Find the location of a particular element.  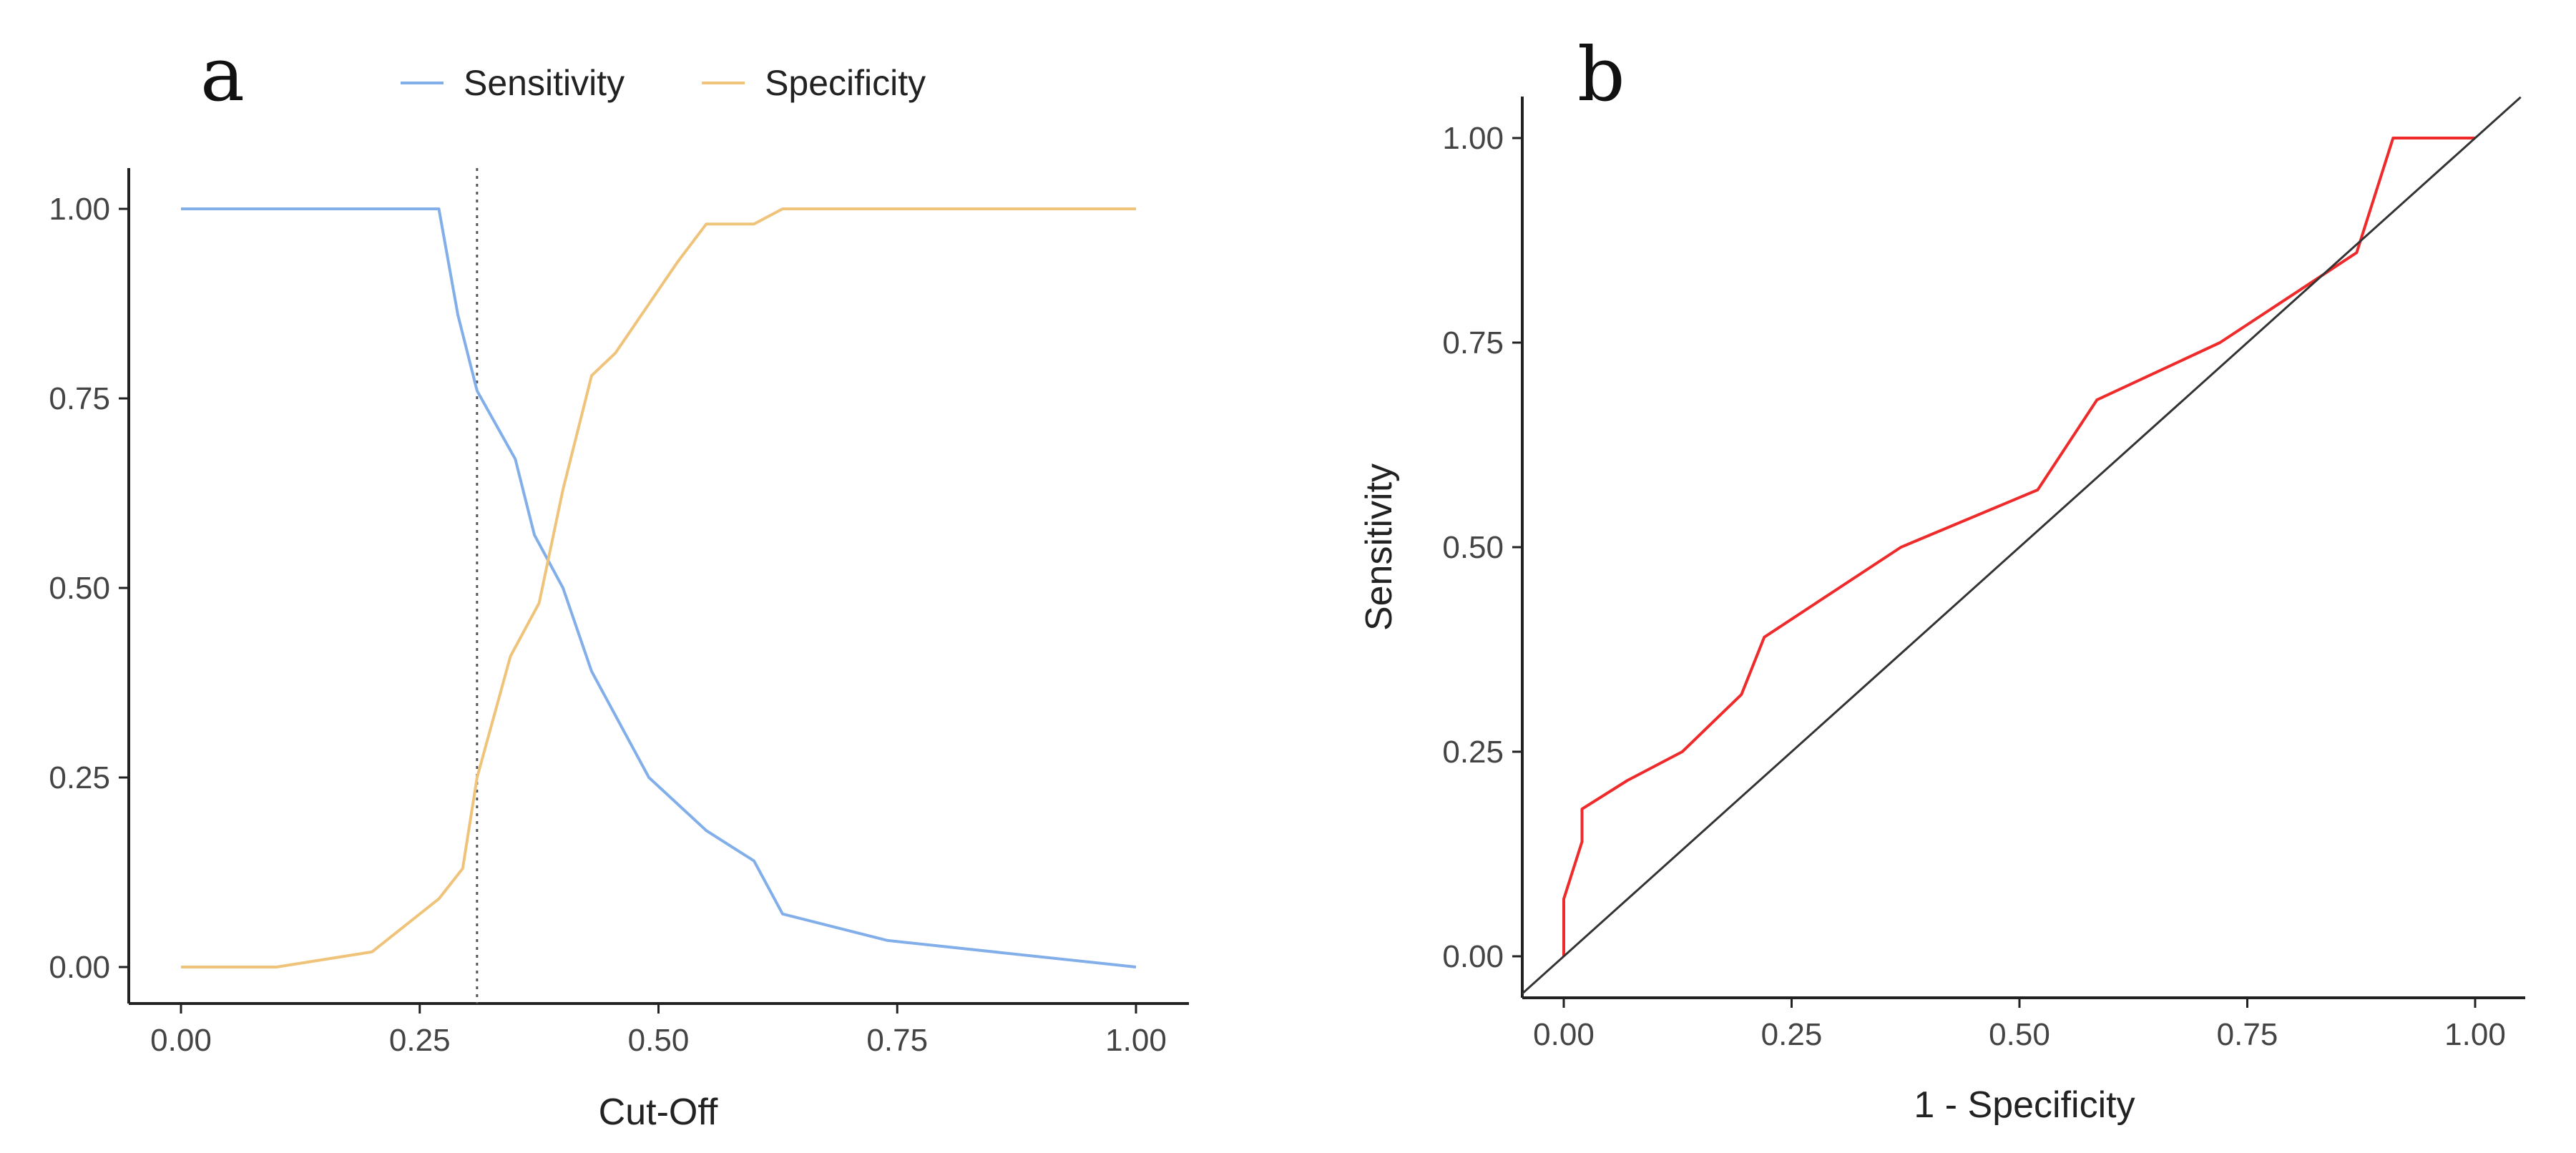

panel-letter-b: b is located at coordinates (1601, 75).